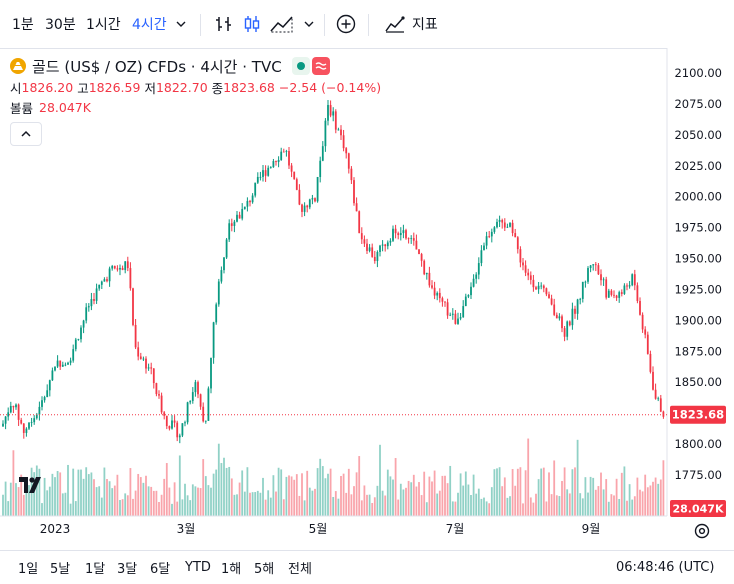 This screenshot has height=584, width=734. What do you see at coordinates (157, 66) in the screenshot?
I see `symbol-title: 골드 (US$ / OZ) CFDs · 4시간 · TVC` at bounding box center [157, 66].